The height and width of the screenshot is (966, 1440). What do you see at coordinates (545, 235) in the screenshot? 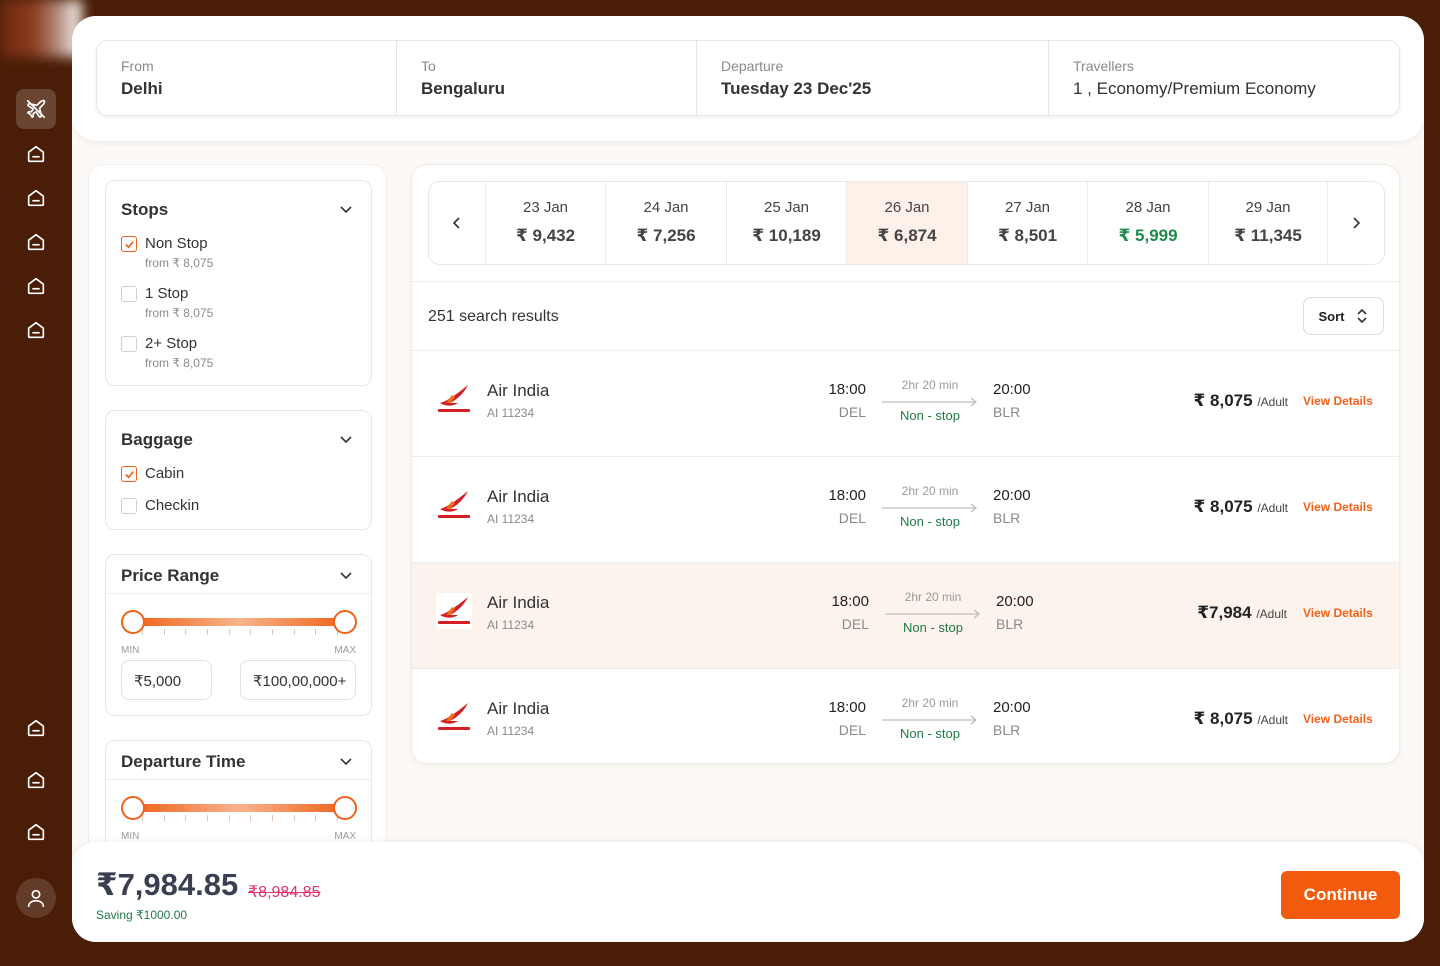
I see `date-price: ₹ 9,432` at bounding box center [545, 235].